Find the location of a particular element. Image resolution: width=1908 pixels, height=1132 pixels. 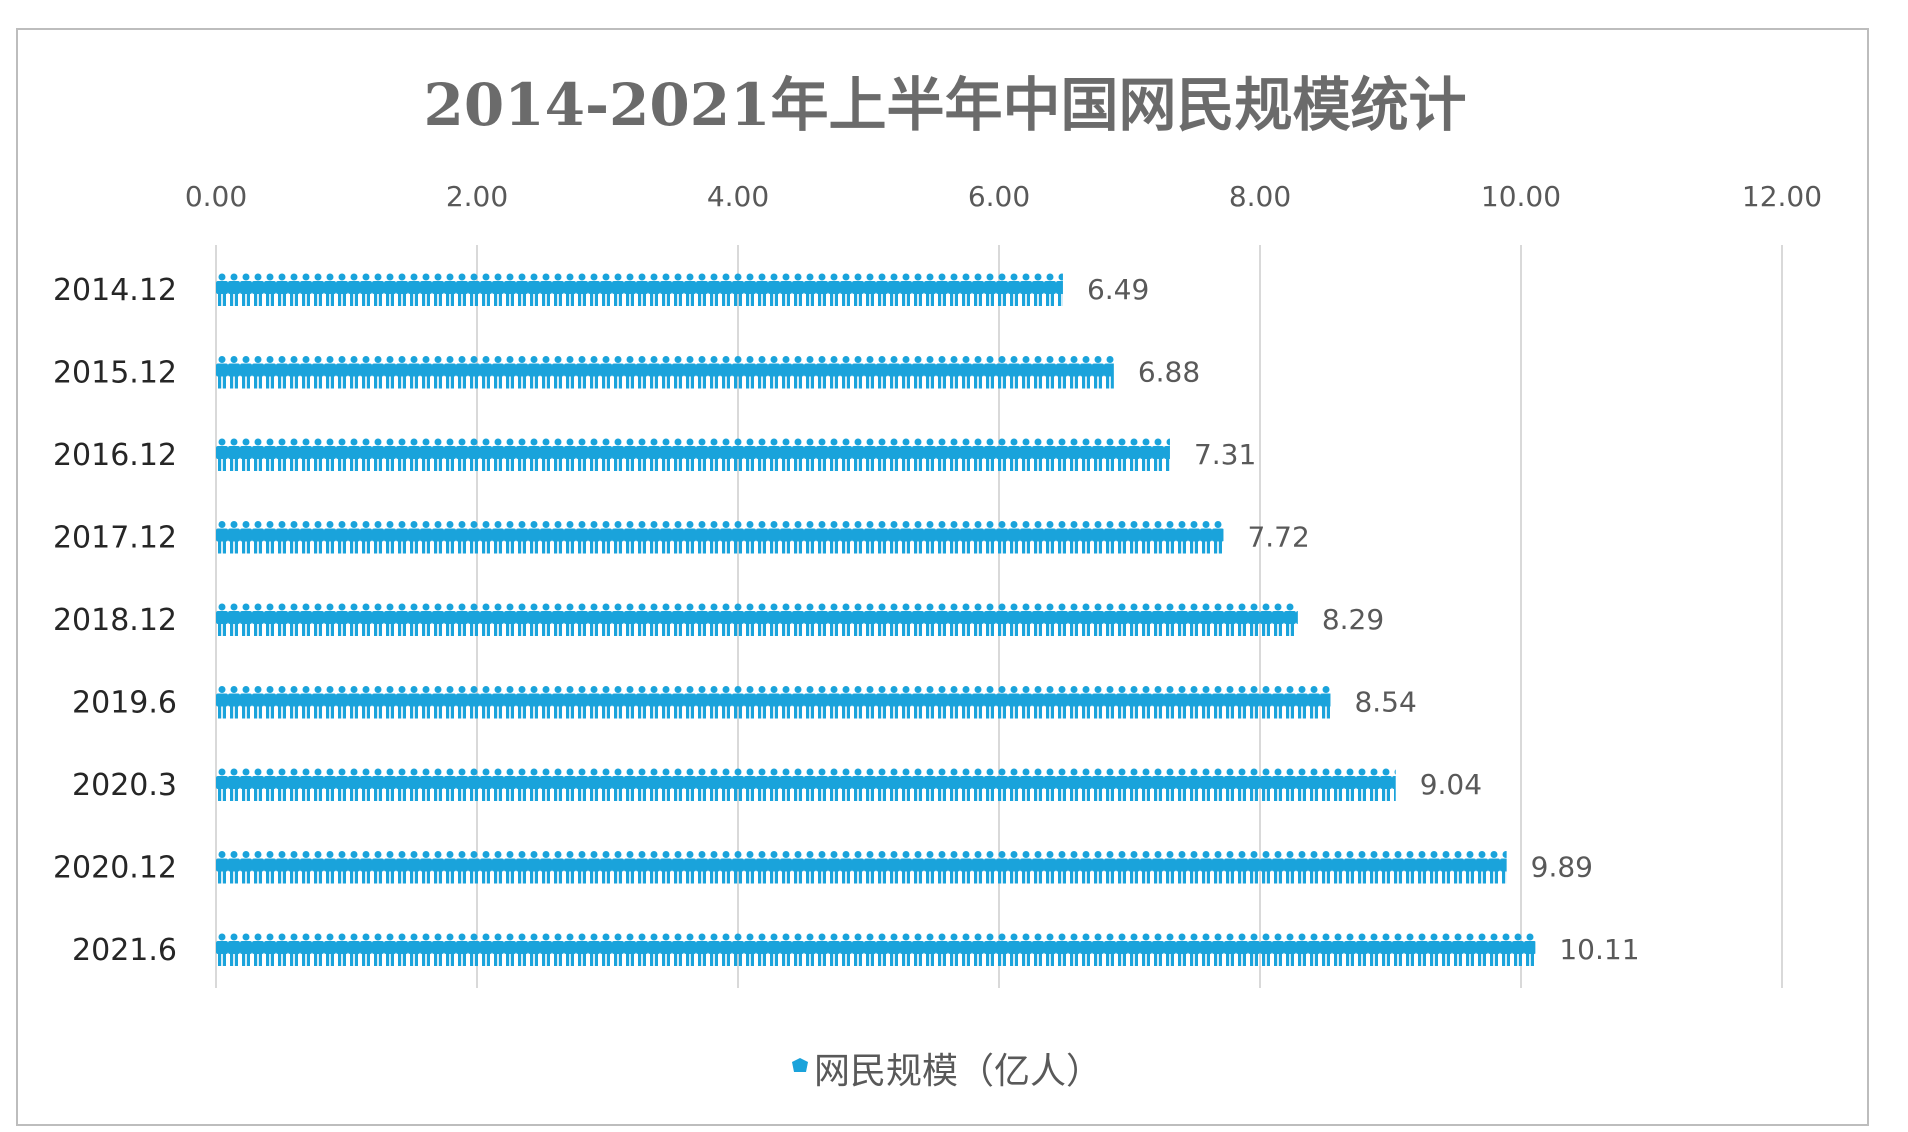

value-label: 6.88 is located at coordinates (1169, 372).